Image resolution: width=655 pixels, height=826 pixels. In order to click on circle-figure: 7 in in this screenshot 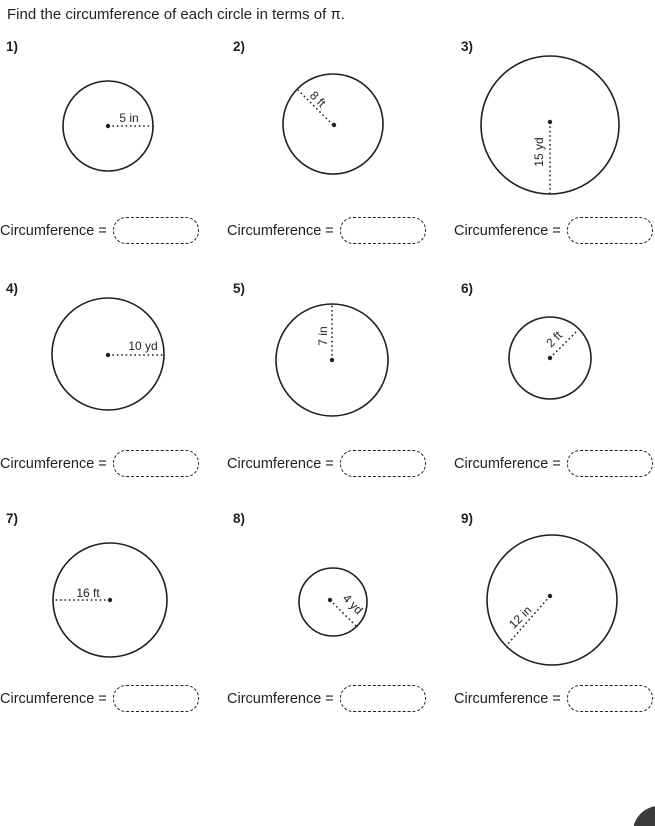, I will do `click(332, 360)`.